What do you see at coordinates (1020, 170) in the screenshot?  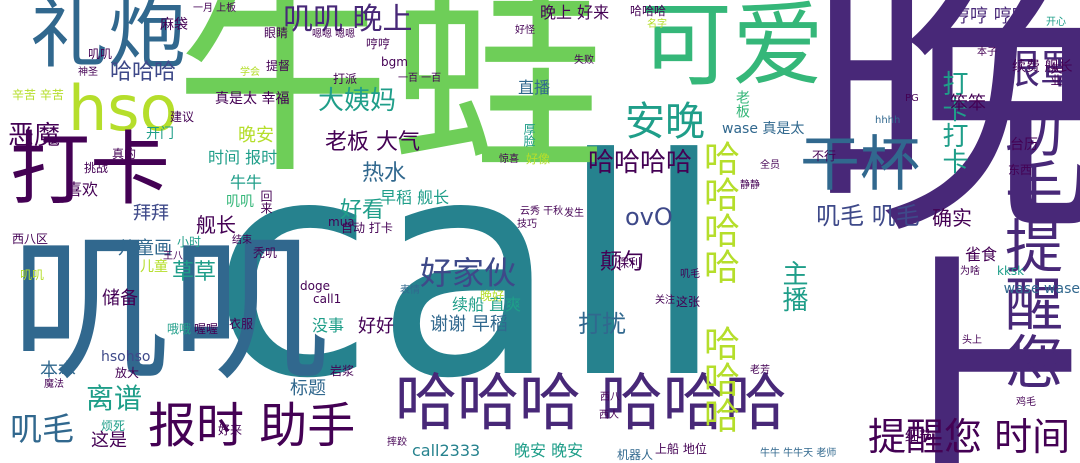 I see `cloud-word: 东西` at bounding box center [1020, 170].